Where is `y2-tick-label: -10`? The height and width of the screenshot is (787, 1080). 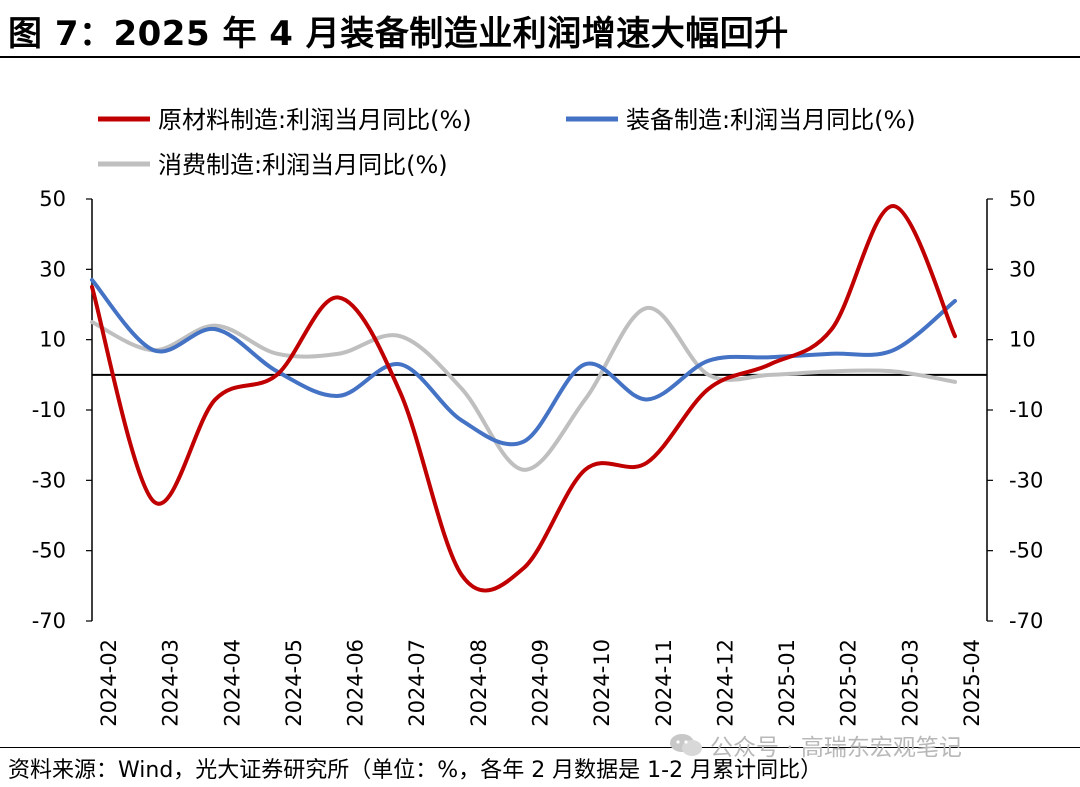 y2-tick-label: -10 is located at coordinates (1026, 410).